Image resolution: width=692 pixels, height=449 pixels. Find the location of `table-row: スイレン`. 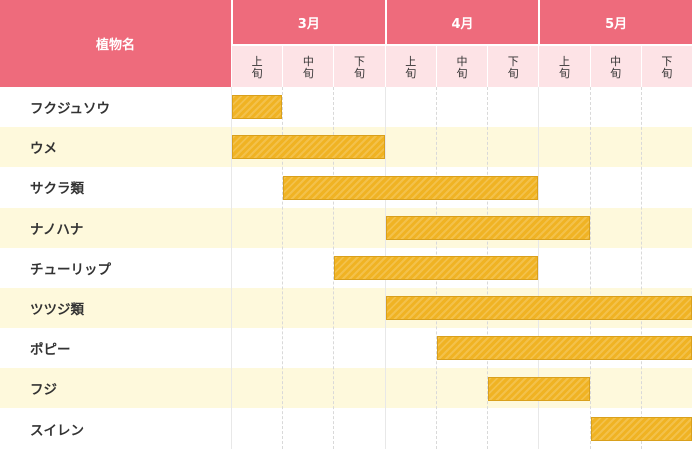

table-row: スイレン is located at coordinates (346, 429).